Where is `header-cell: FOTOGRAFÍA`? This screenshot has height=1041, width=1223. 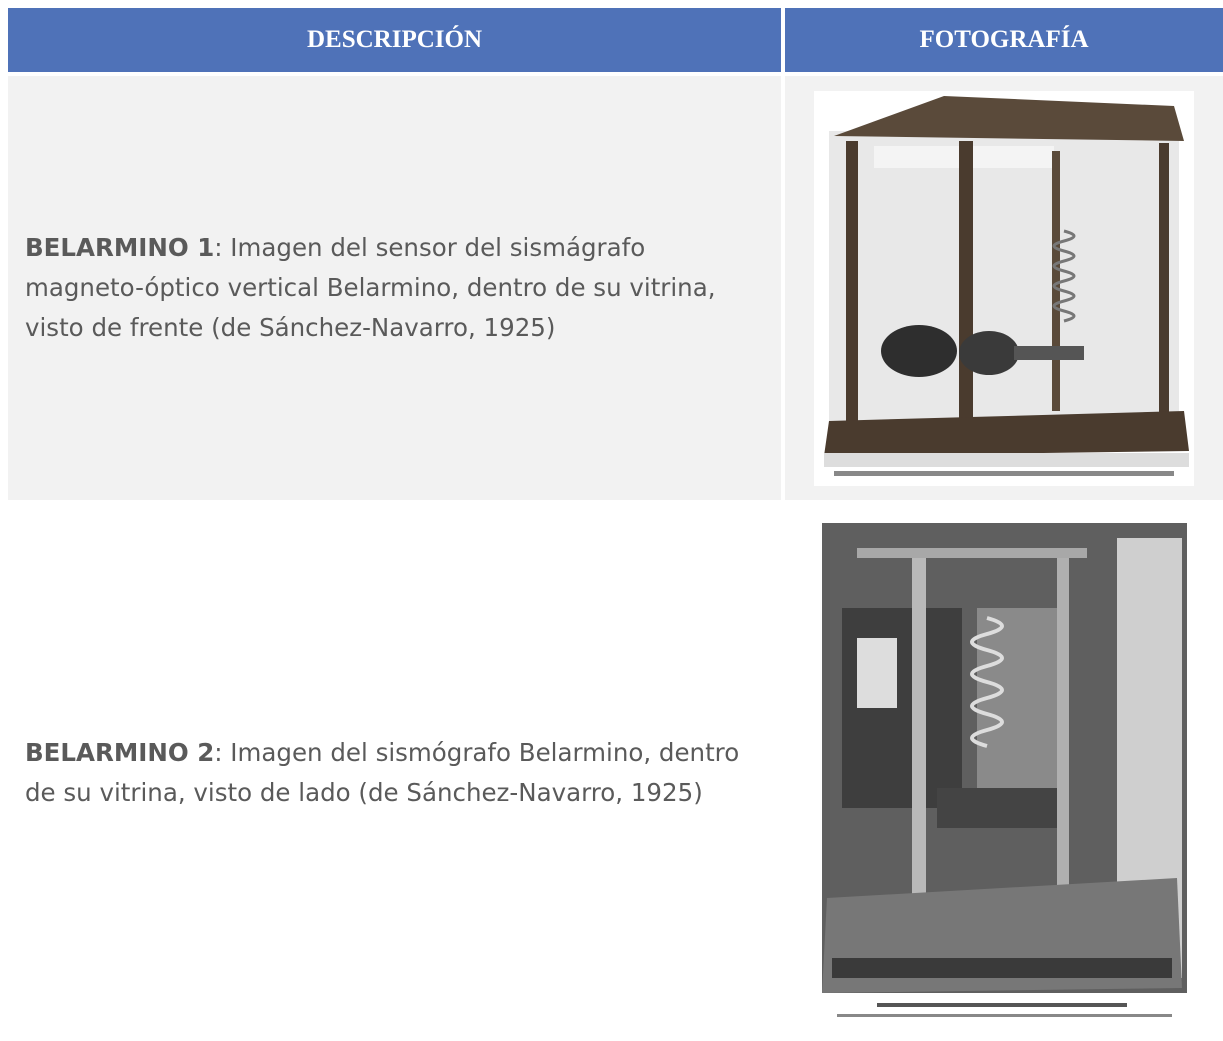
header-cell: FOTOGRAFÍA is located at coordinates (1004, 40).